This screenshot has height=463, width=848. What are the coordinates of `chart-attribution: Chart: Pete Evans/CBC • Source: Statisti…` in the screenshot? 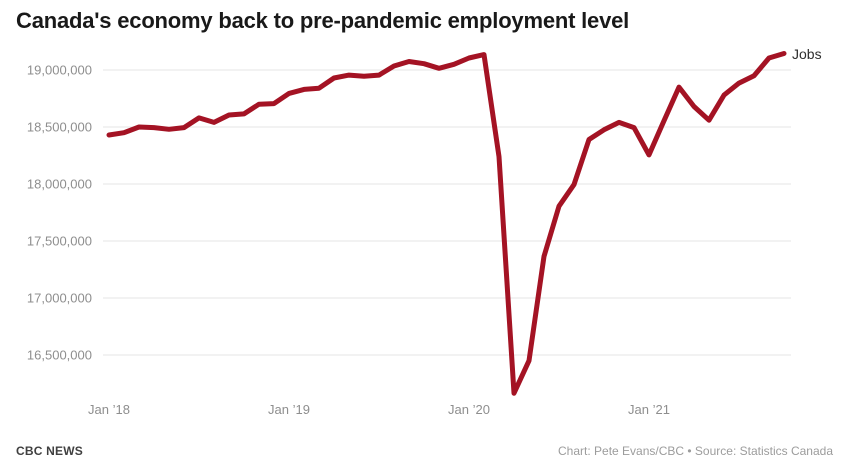 It's located at (695, 451).